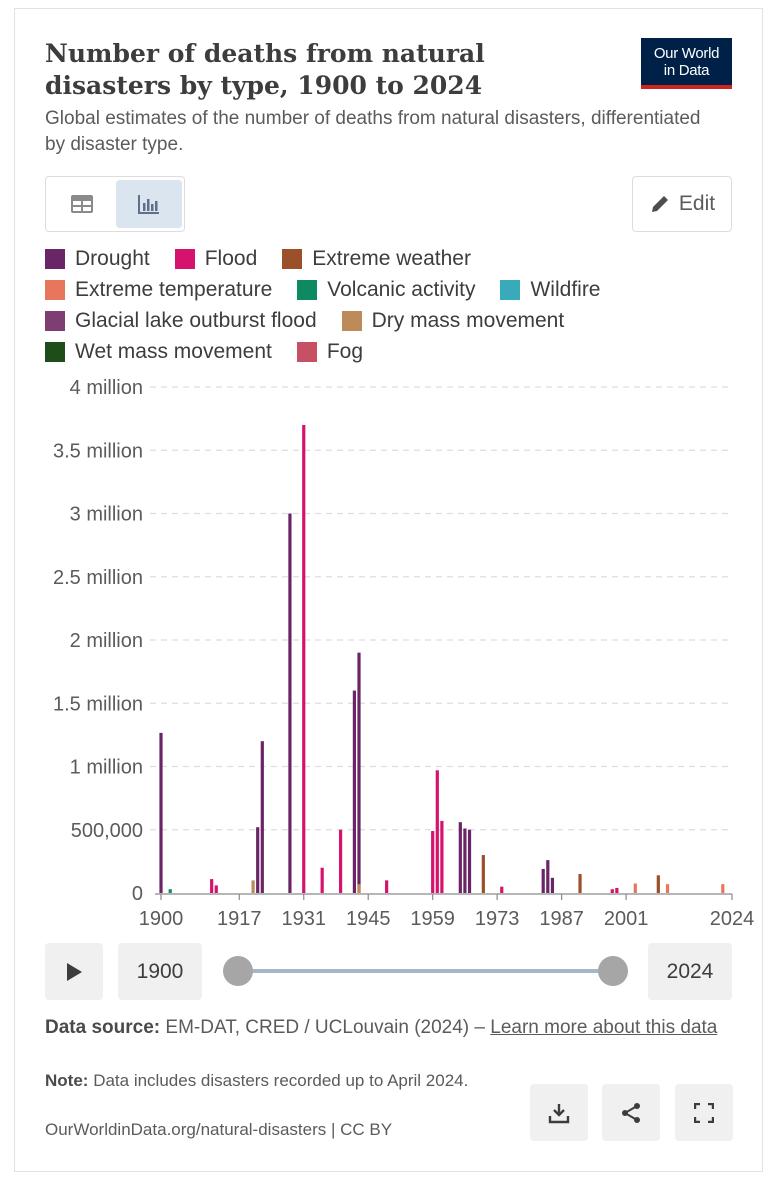  I want to click on edit-label: Edit, so click(697, 203).